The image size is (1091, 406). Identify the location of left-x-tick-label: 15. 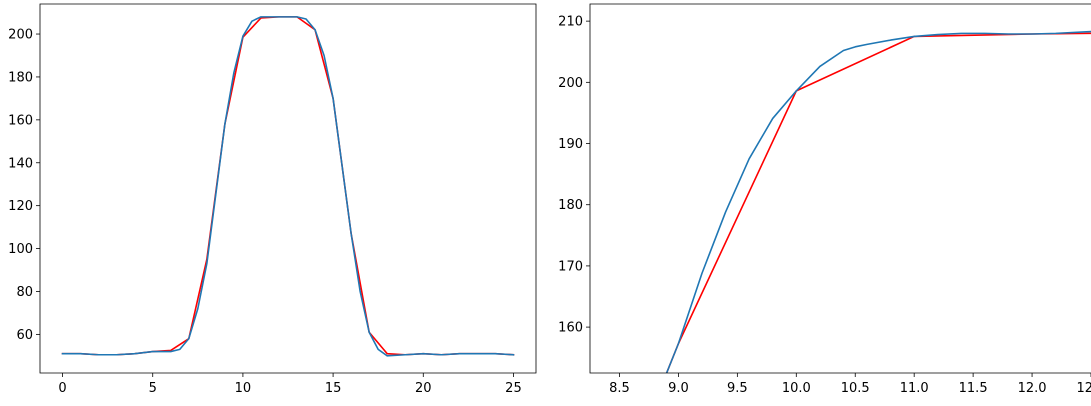
(333, 388).